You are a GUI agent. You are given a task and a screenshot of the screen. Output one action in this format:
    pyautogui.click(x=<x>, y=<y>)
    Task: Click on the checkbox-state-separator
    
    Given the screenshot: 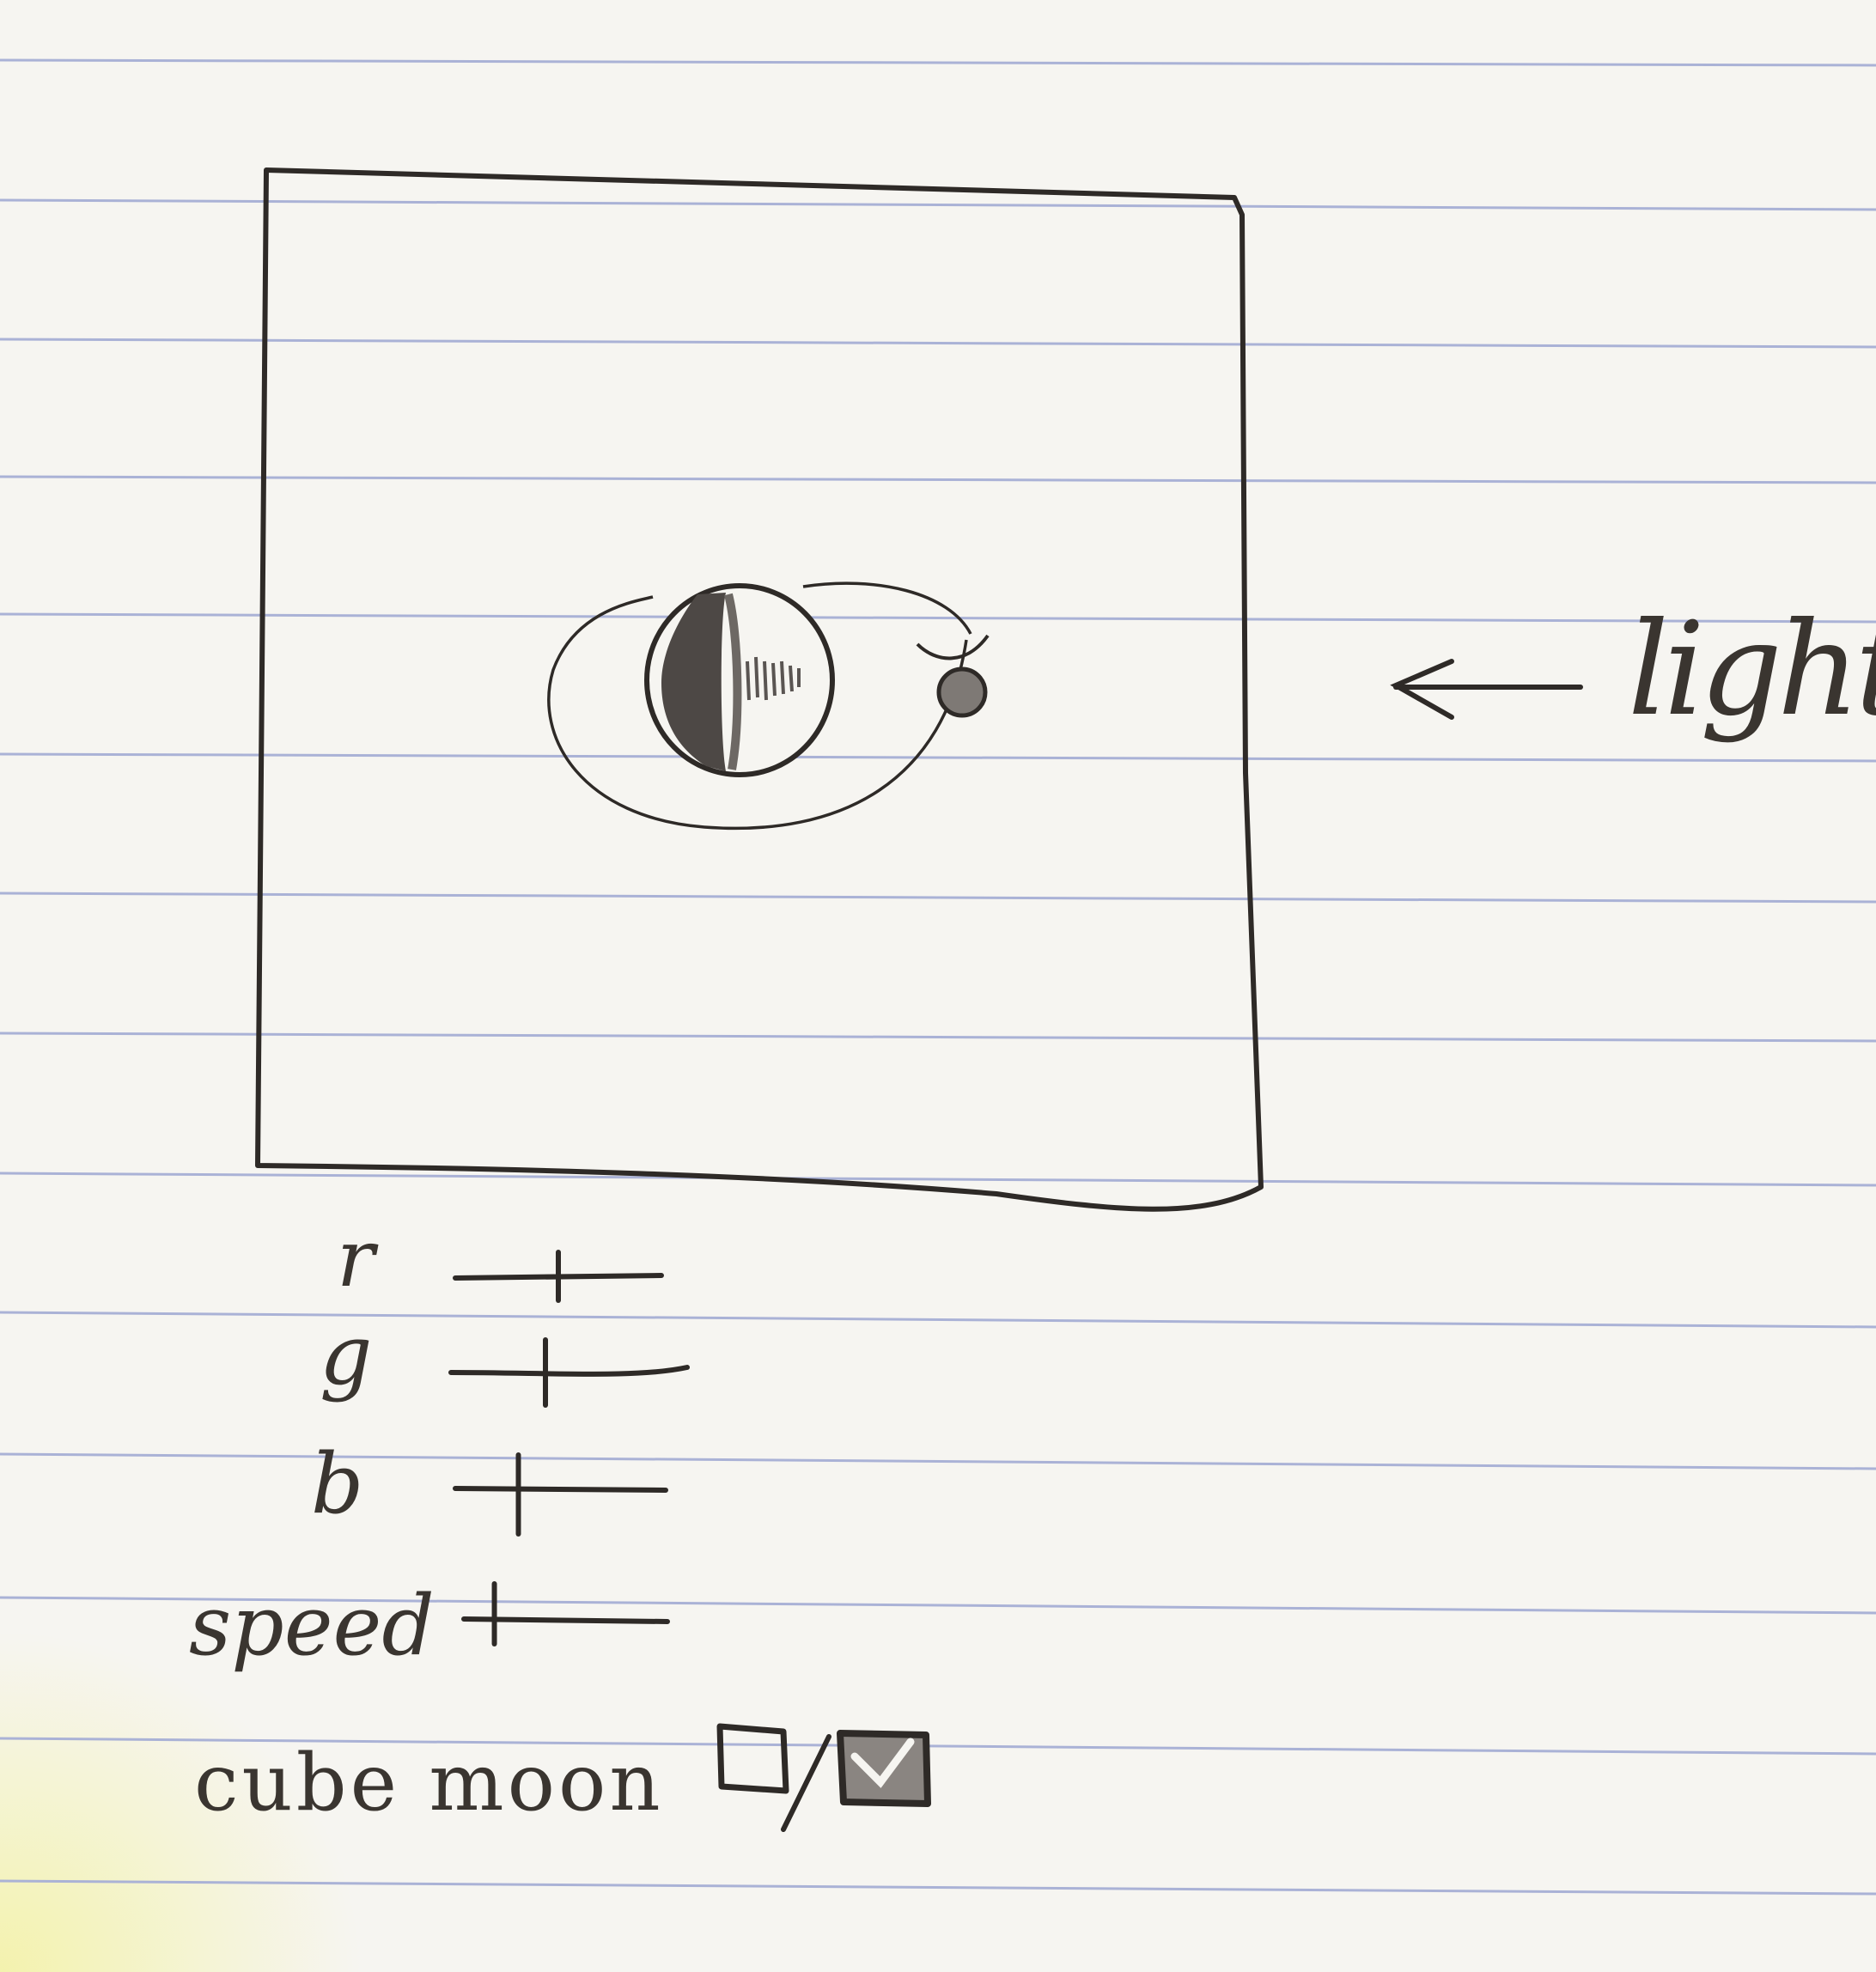 What is the action you would take?
    pyautogui.click(x=806, y=1783)
    